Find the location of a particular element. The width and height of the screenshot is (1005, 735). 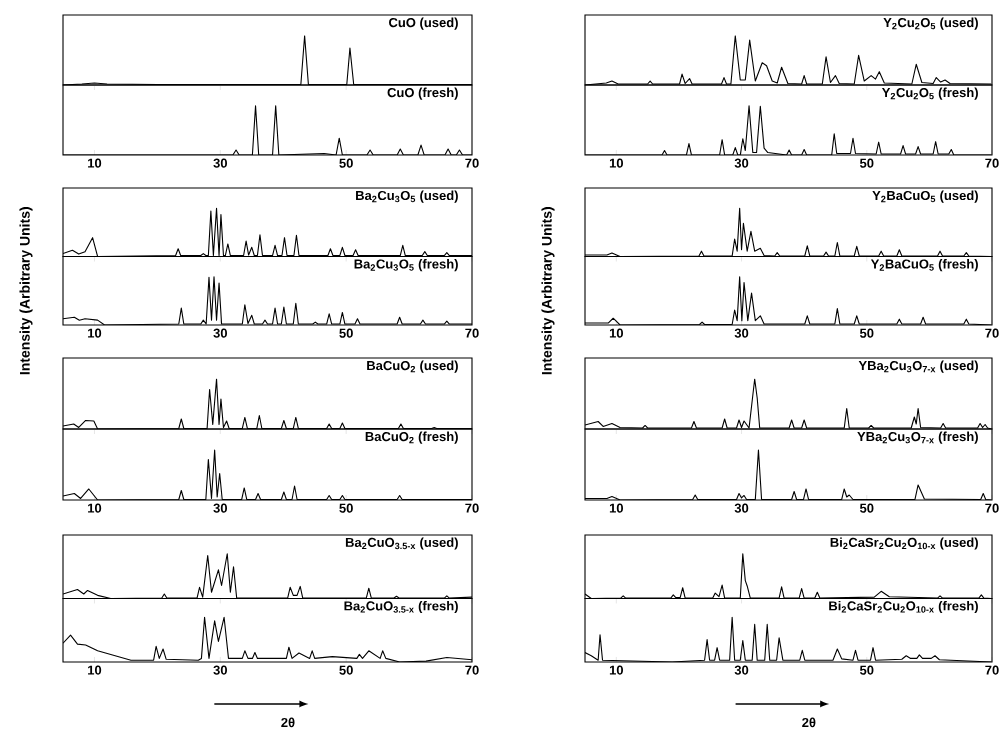

chart-title: Y$_{2}$Cu$_{2}$O$_{5}$ (used) is located at coordinates (930, 23).